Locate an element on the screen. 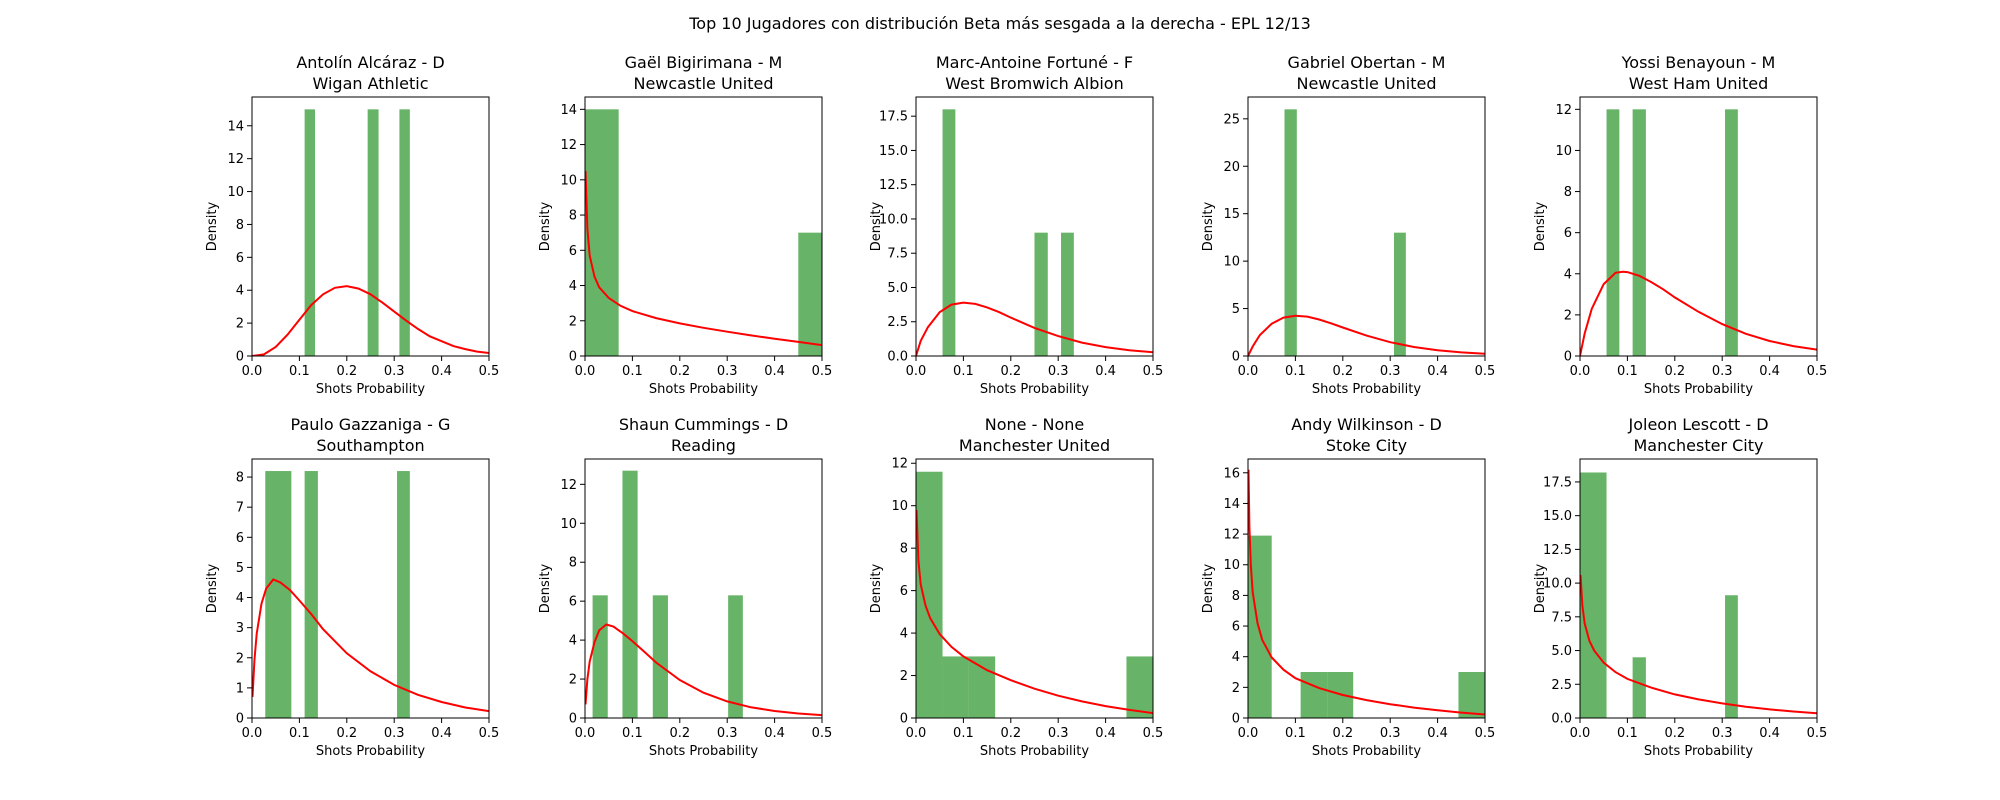 The height and width of the screenshot is (800, 2000). y-tick-label: 5.0 is located at coordinates (897, 288).